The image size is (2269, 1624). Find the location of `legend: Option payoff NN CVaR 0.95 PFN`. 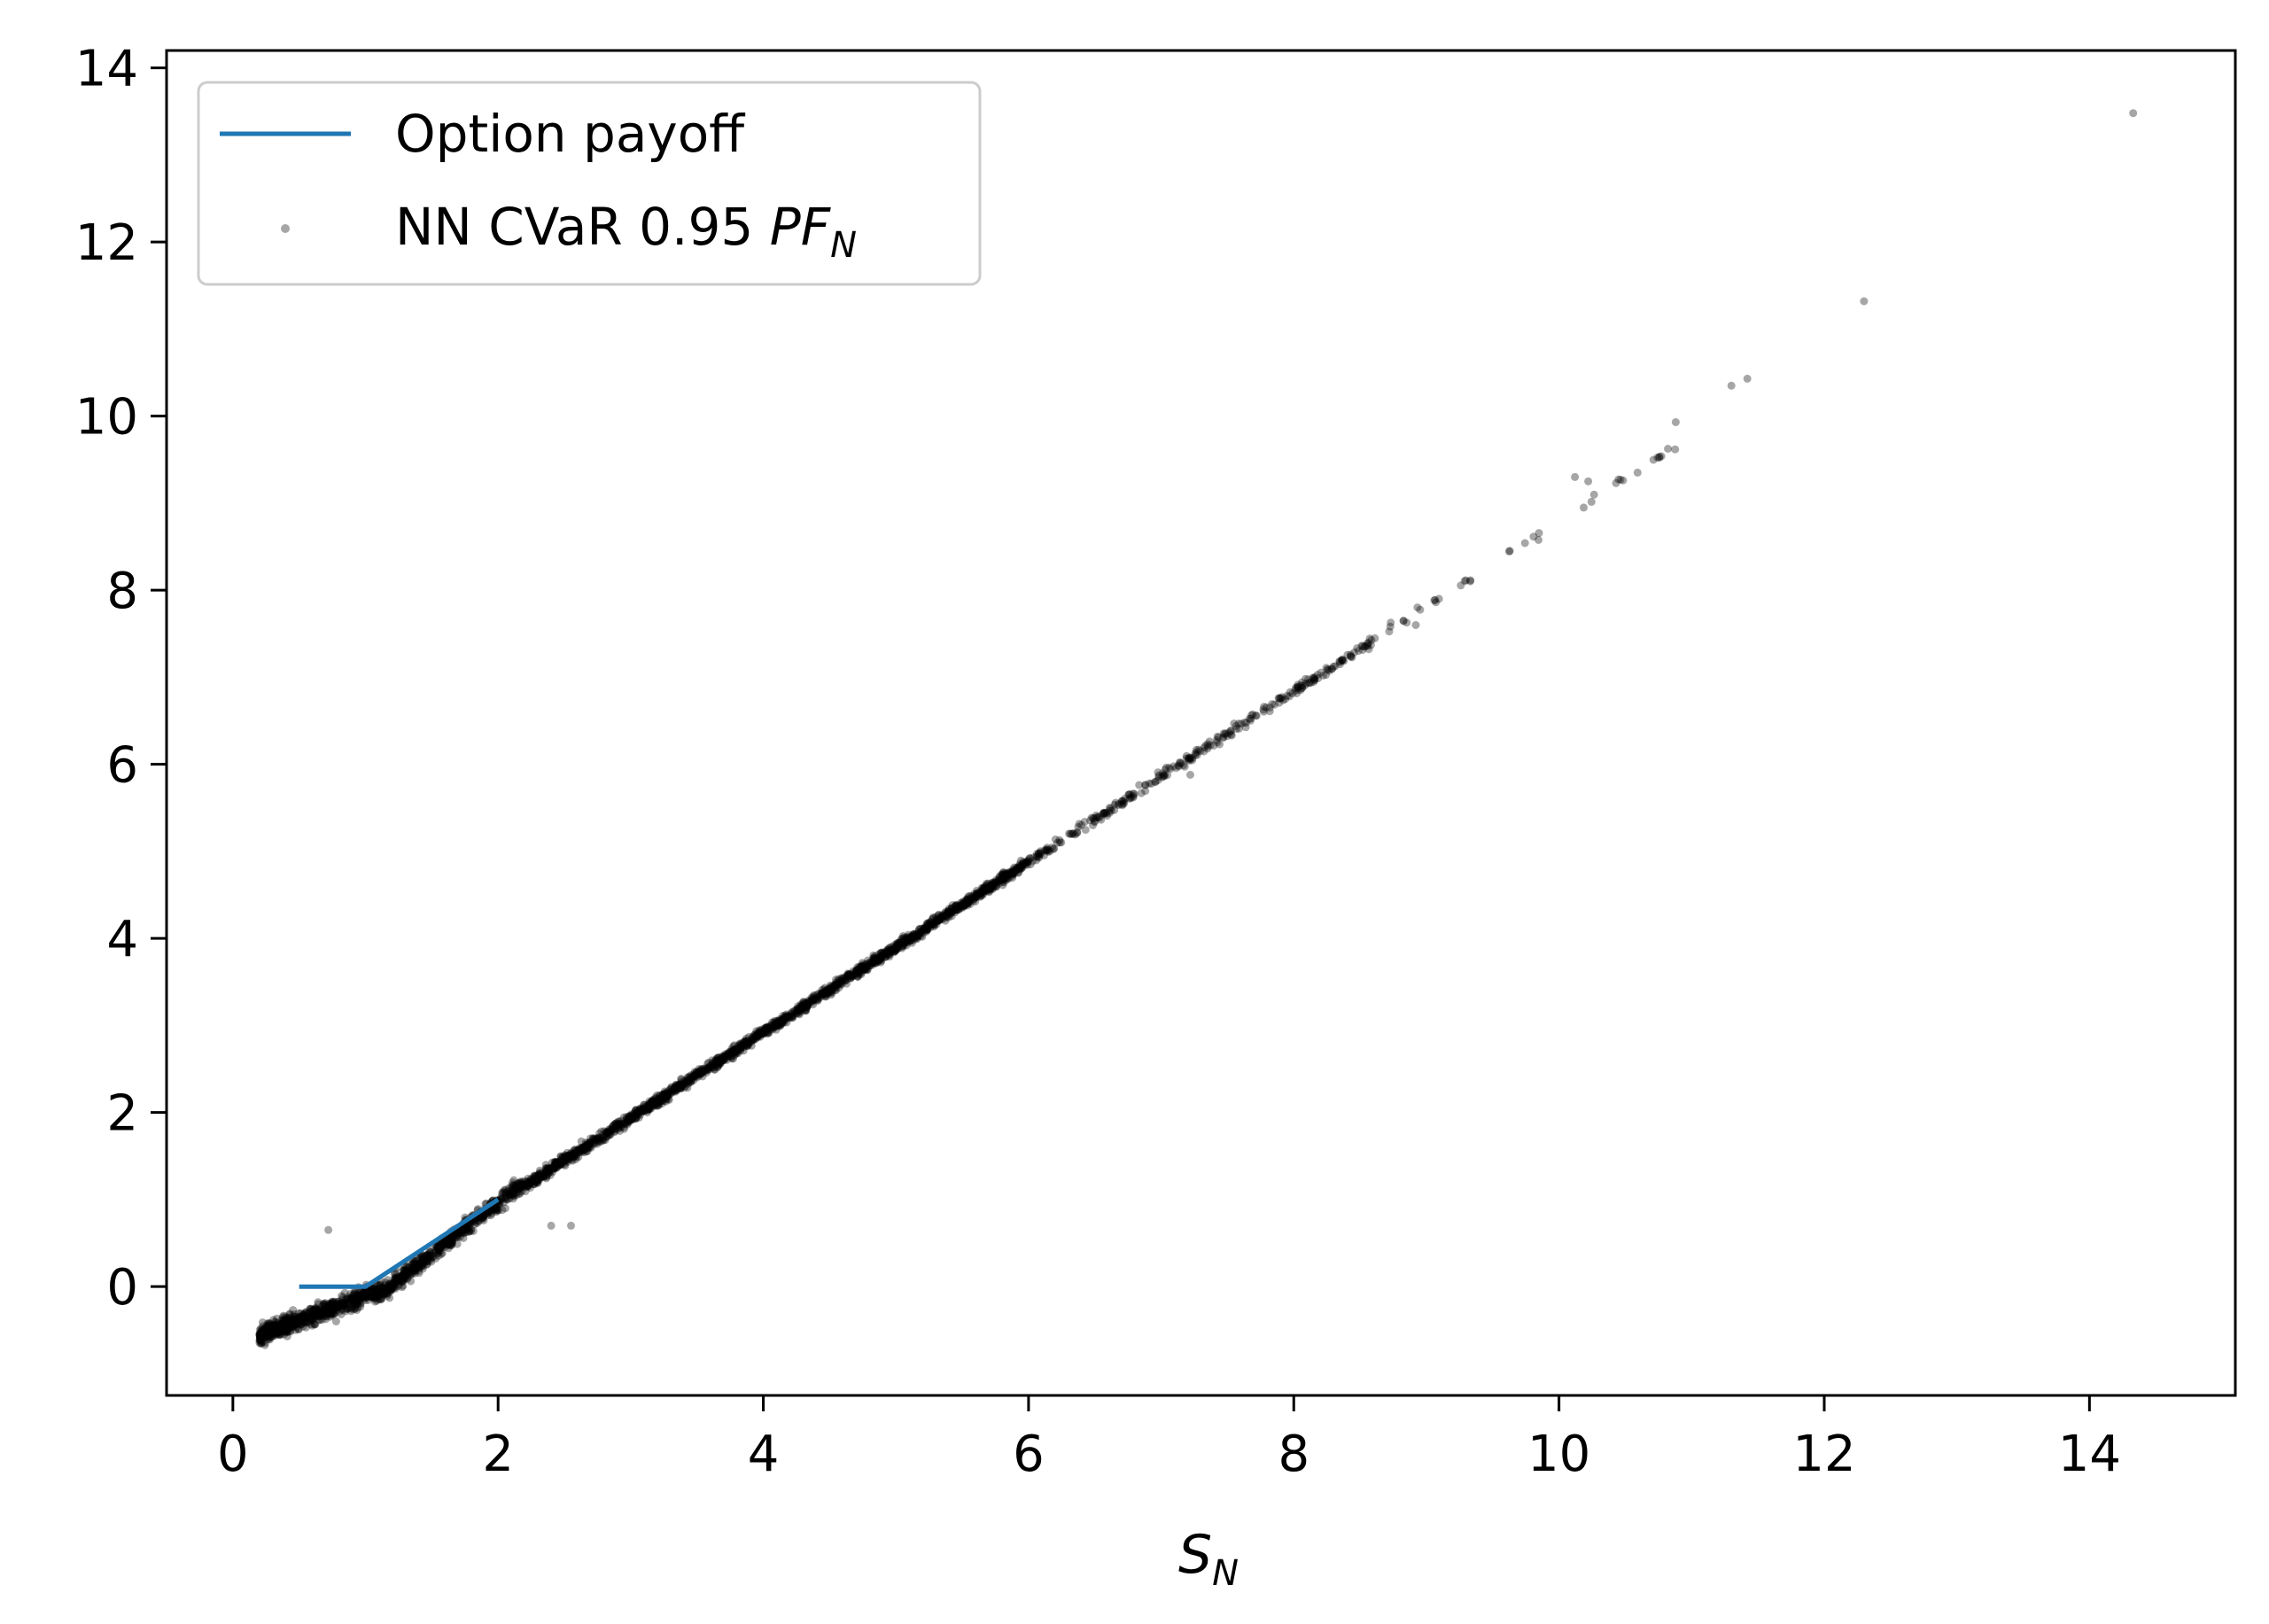

legend: Option payoff NN CVaR 0.95 PFN is located at coordinates (589, 184).